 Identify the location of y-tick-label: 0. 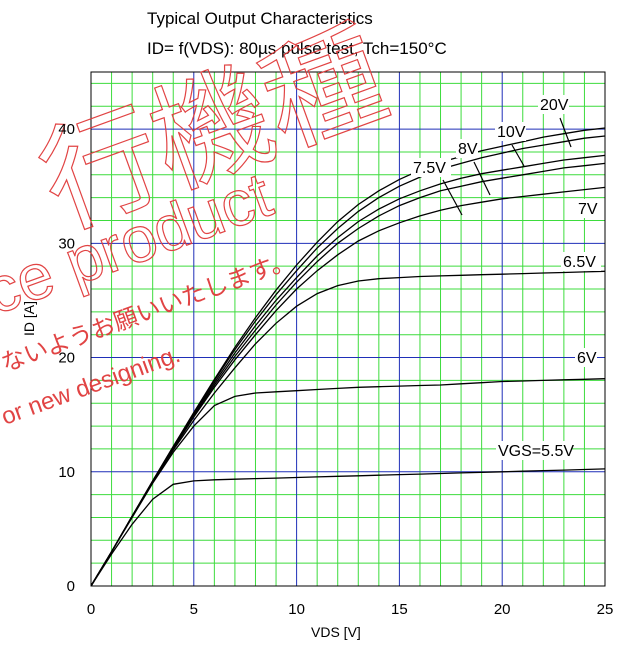
(71, 586).